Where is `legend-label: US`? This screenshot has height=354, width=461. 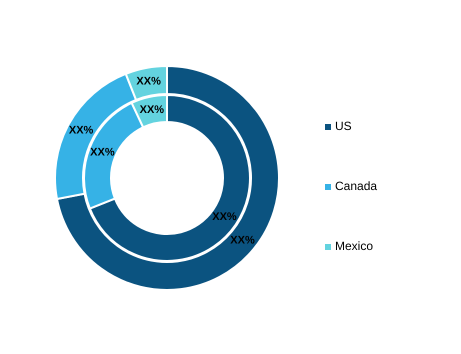 legend-label: US is located at coordinates (343, 126).